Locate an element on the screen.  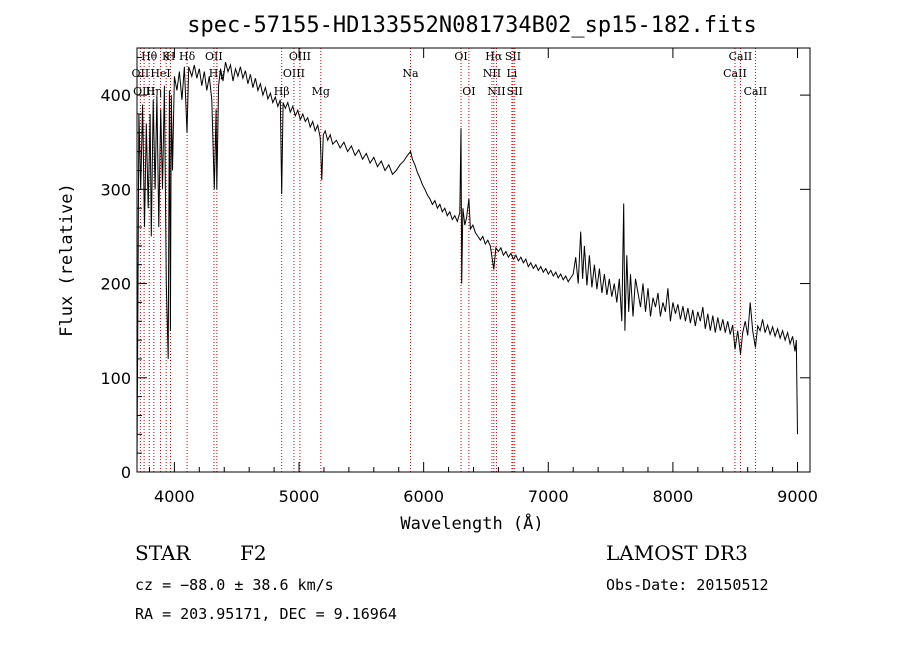
line-label-3: Hδ is located at coordinates (187, 56).